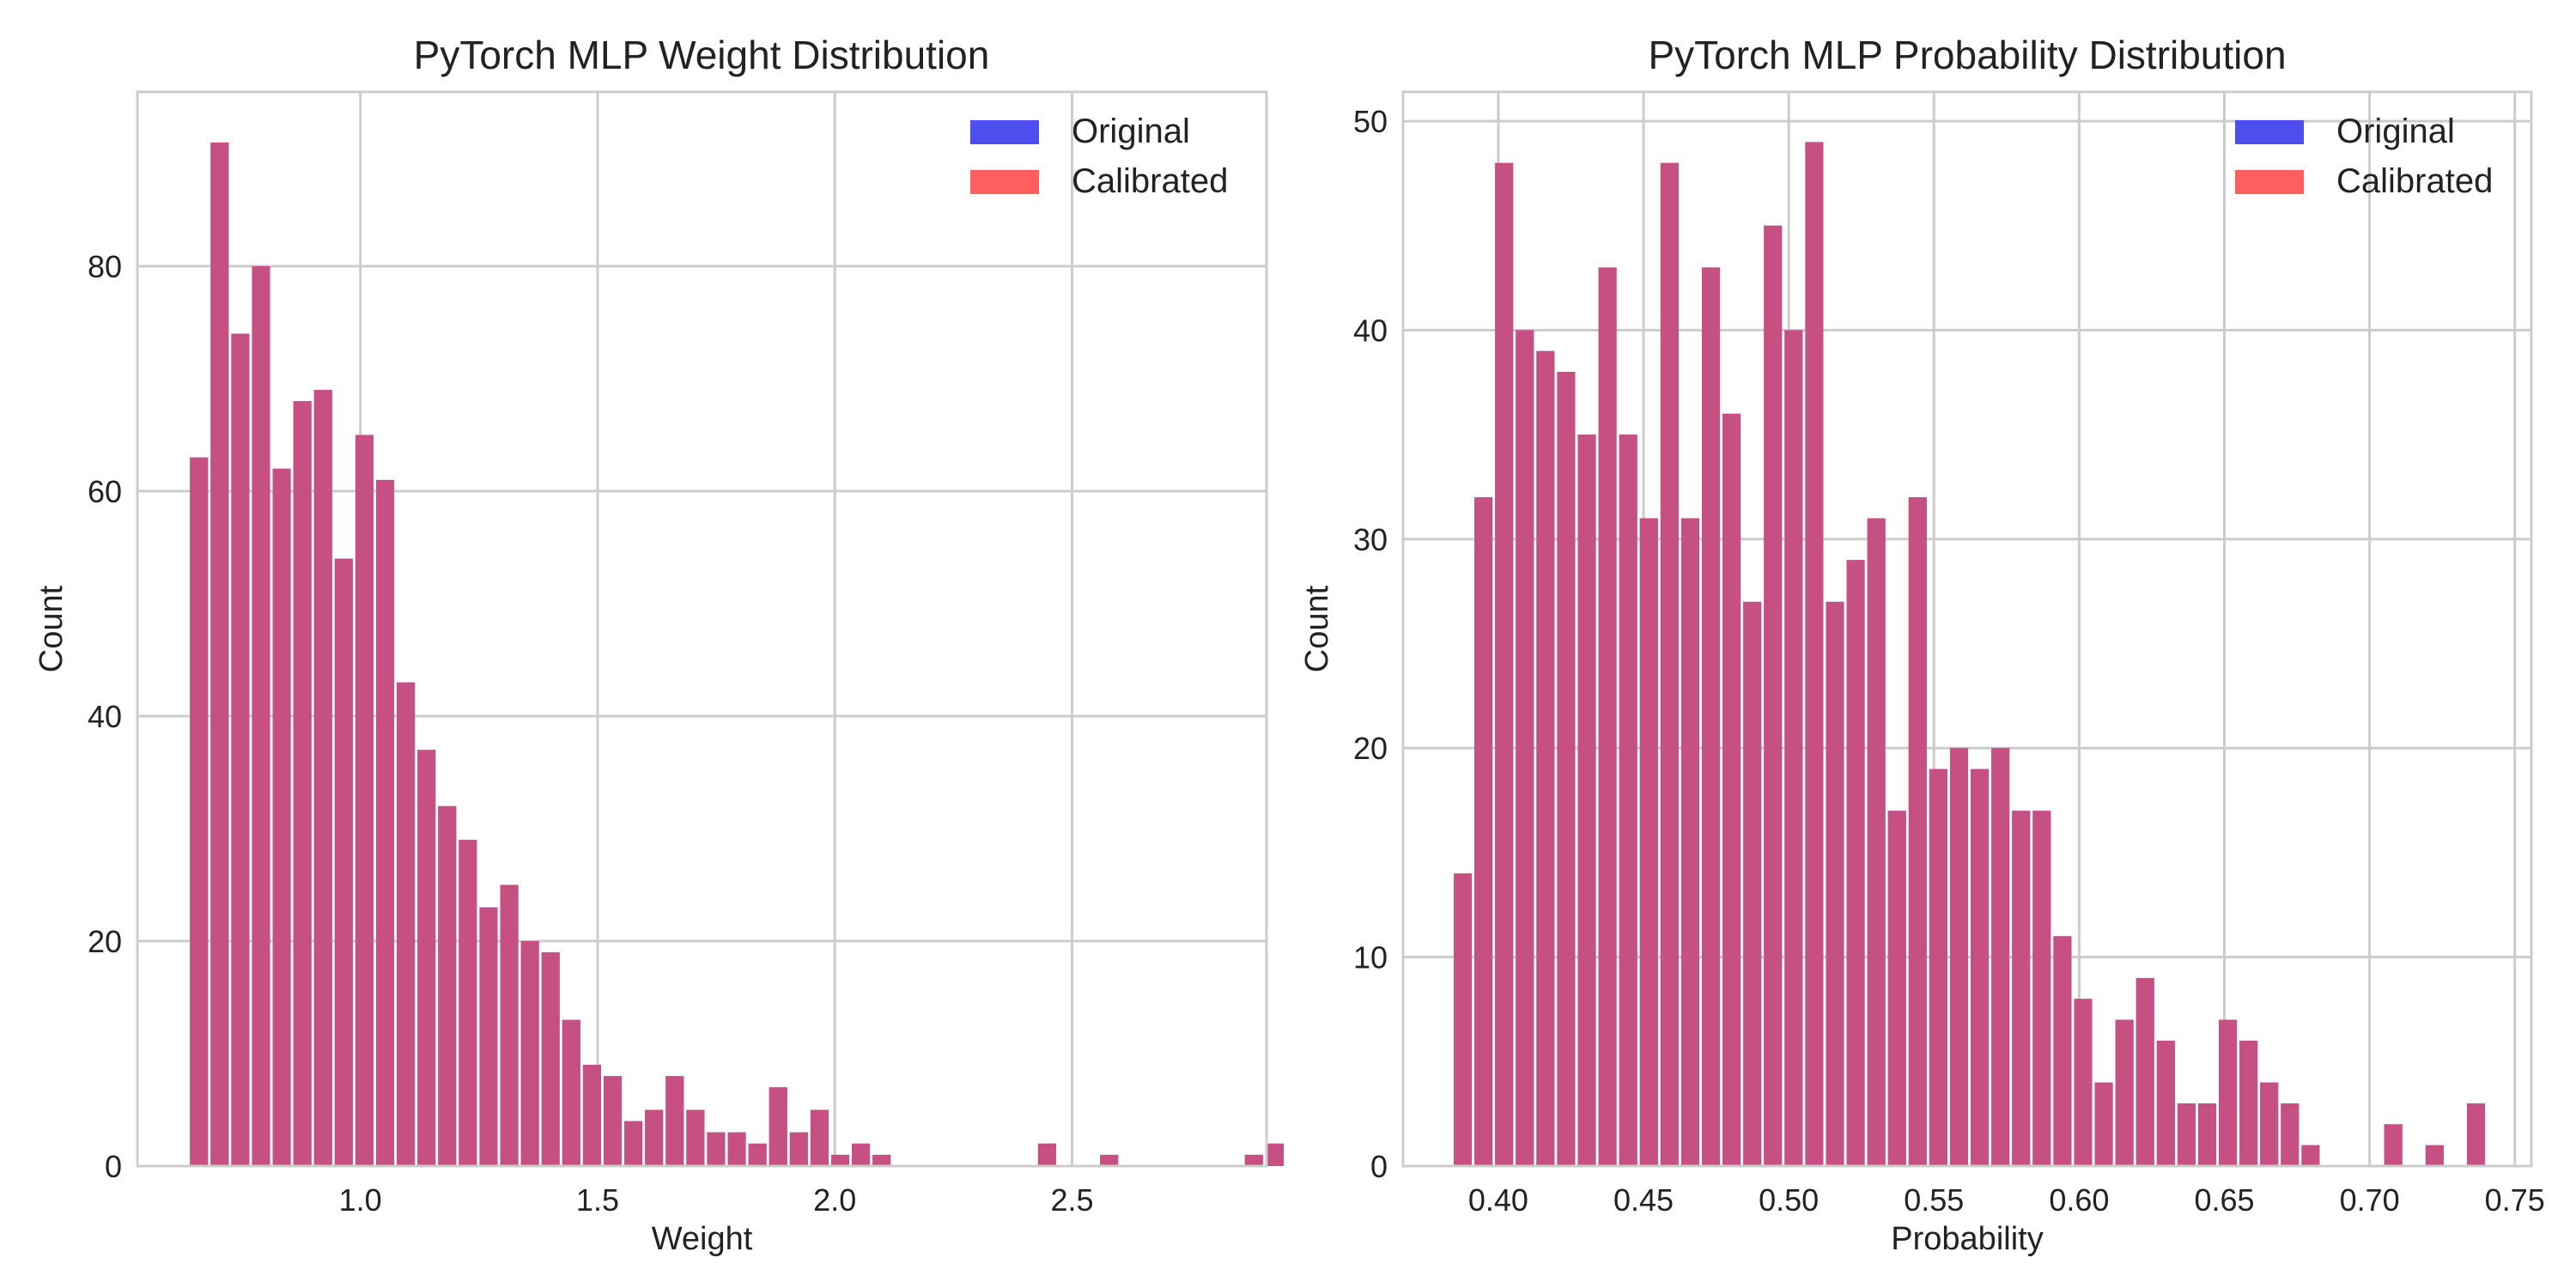 Image resolution: width=2576 pixels, height=1288 pixels. Describe the element at coordinates (105, 266) in the screenshot. I see `weight-y-tick-label: 80` at that location.